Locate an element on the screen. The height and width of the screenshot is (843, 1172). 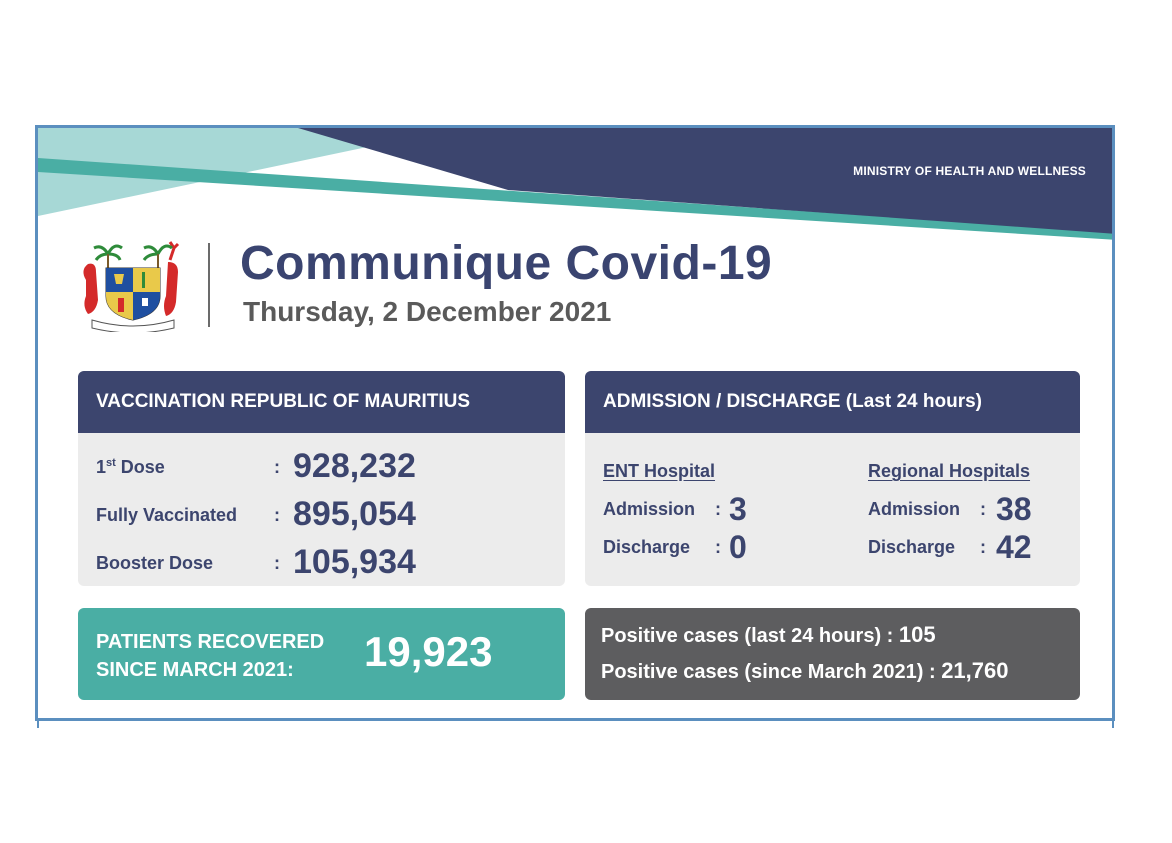
first-dose-label: 1st Dose is located at coordinates (130, 467).